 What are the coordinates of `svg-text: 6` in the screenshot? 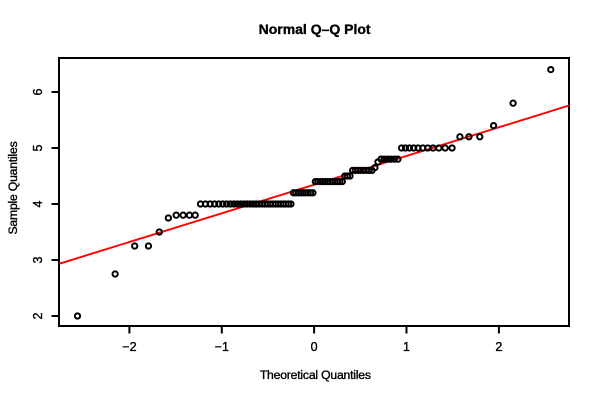 It's located at (38, 91).